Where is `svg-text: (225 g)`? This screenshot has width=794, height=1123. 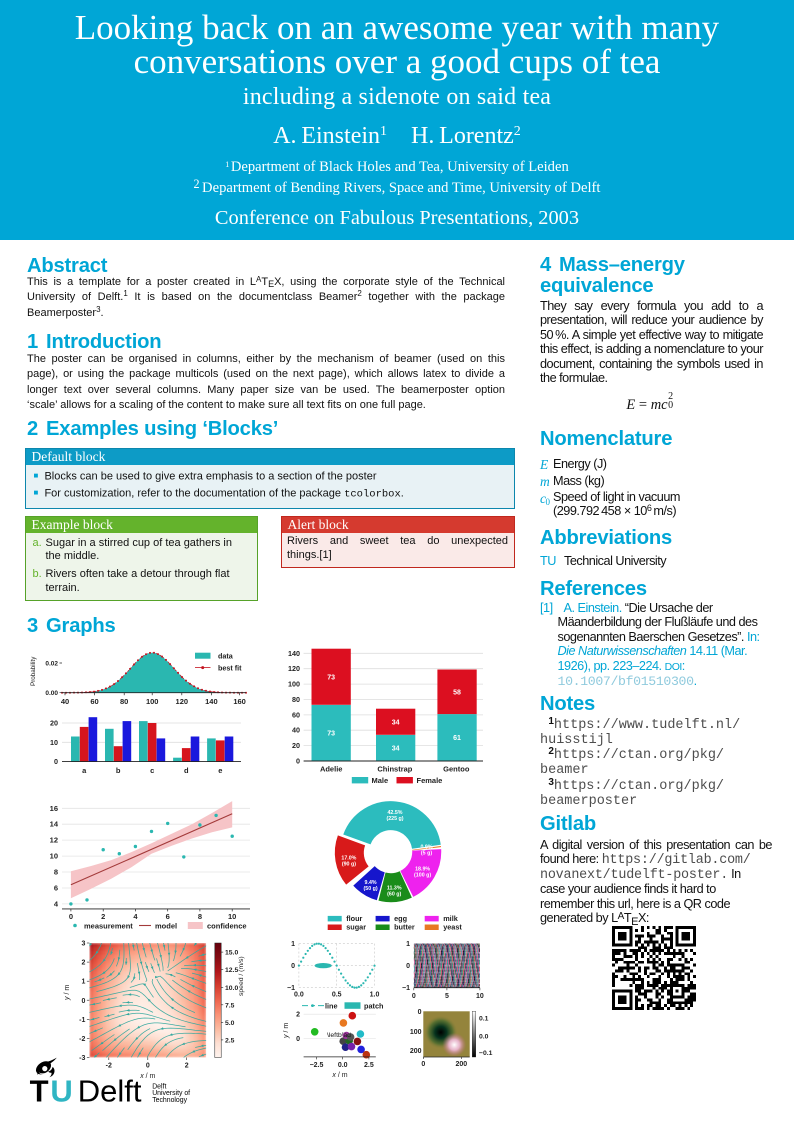
svg-text: (225 g) is located at coordinates (394, 819).